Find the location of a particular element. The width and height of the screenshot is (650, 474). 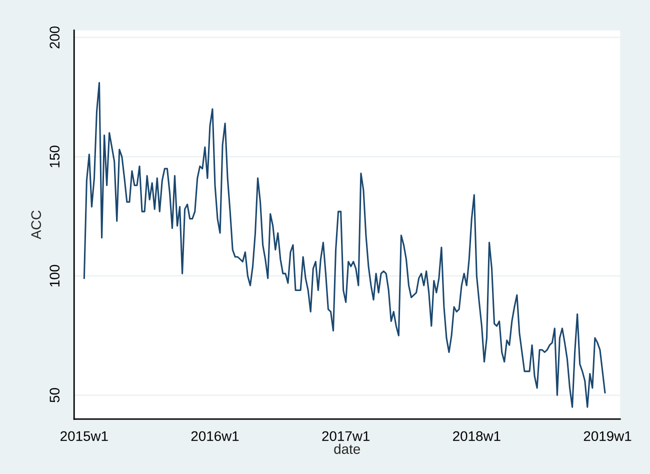

x-tick-label: 2016w1 is located at coordinates (215, 436).